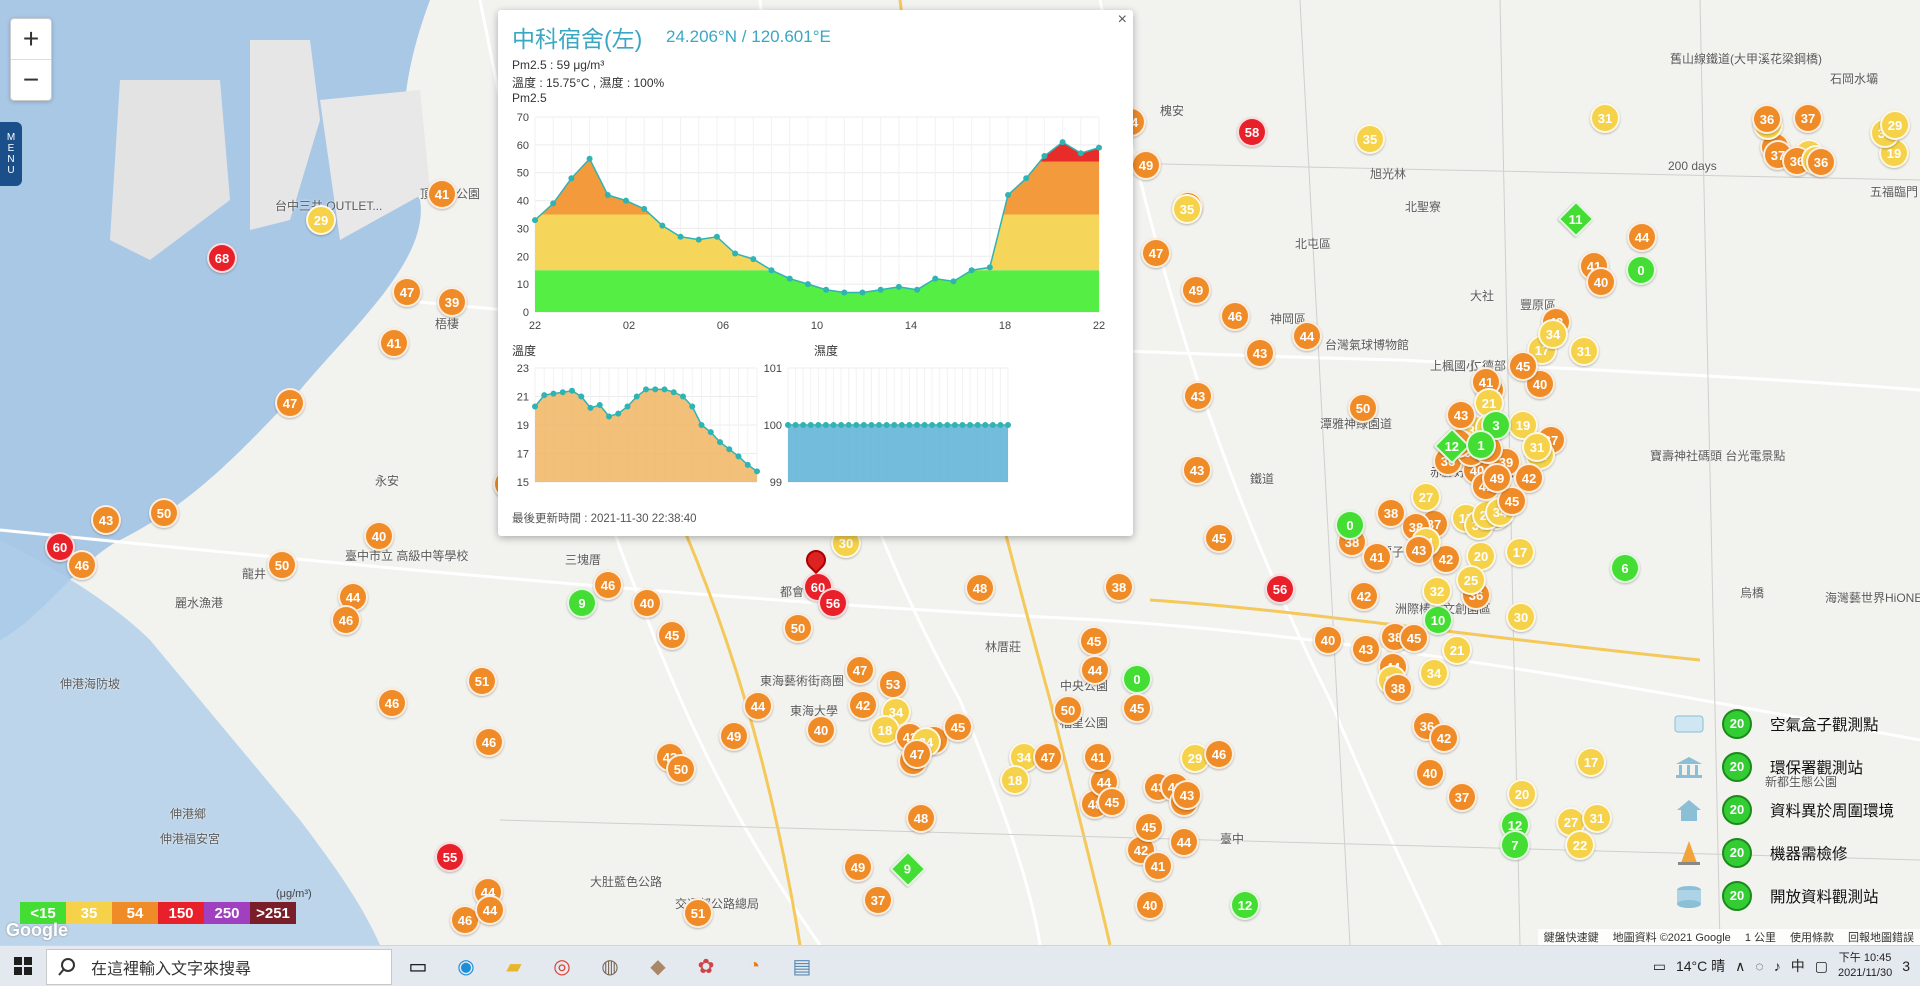 This screenshot has height=986, width=1920. Describe the element at coordinates (1496, 425) in the screenshot. I see `station-marker: 3` at that location.